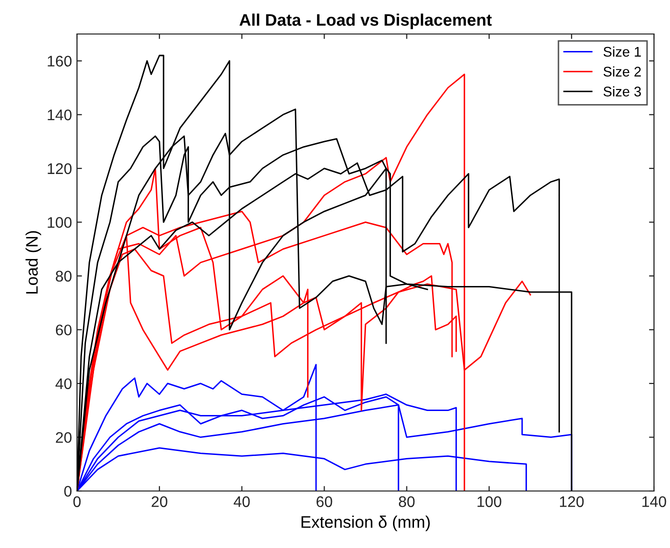 Image resolution: width=670 pixels, height=548 pixels. What do you see at coordinates (622, 51) in the screenshot?
I see `legend-label: Size 1` at bounding box center [622, 51].